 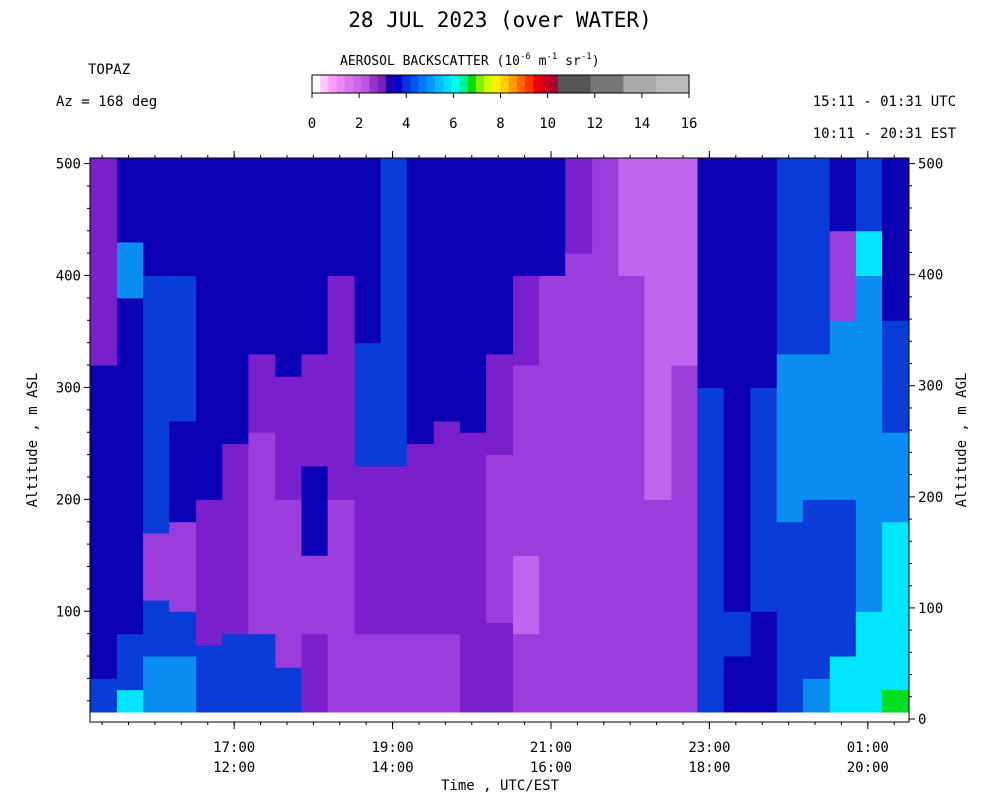 I want to click on colorbar-tick-label: 12, so click(x=594, y=124).